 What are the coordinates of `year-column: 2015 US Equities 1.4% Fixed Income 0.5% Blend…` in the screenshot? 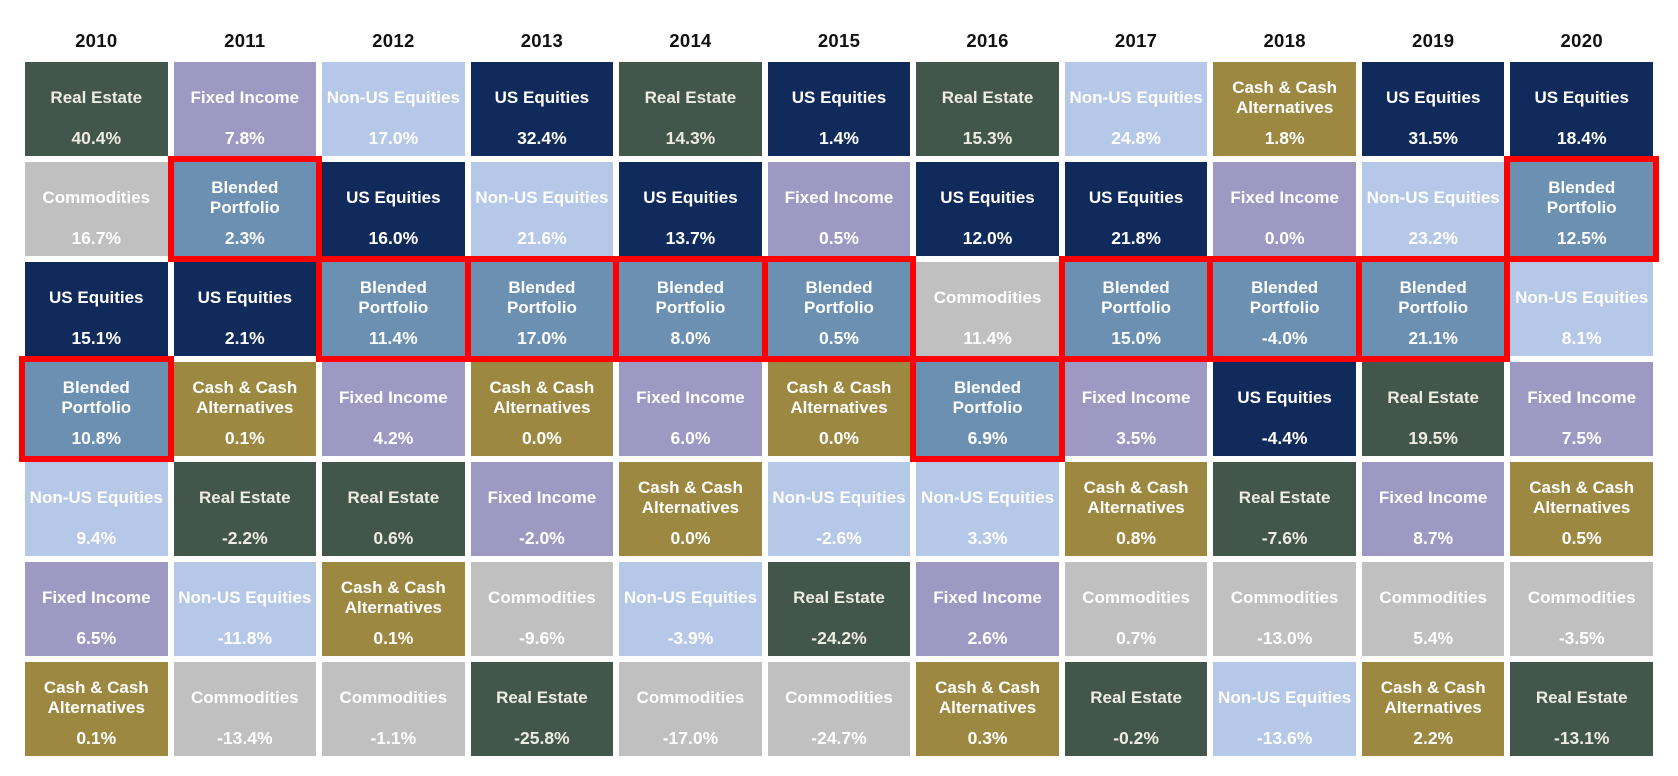 It's located at (839, 391).